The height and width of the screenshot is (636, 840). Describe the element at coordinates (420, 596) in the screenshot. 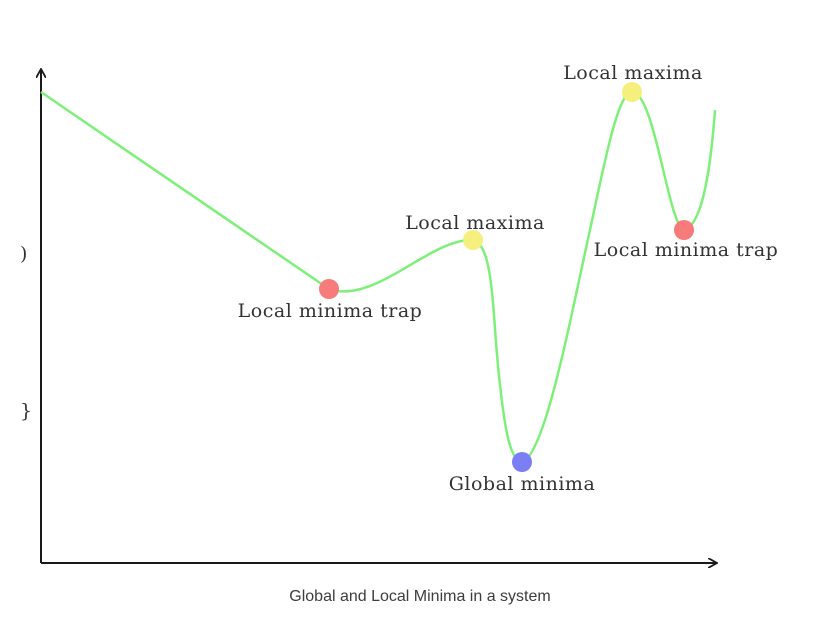

I see `figure-caption: Global and Local Minima in a system` at that location.